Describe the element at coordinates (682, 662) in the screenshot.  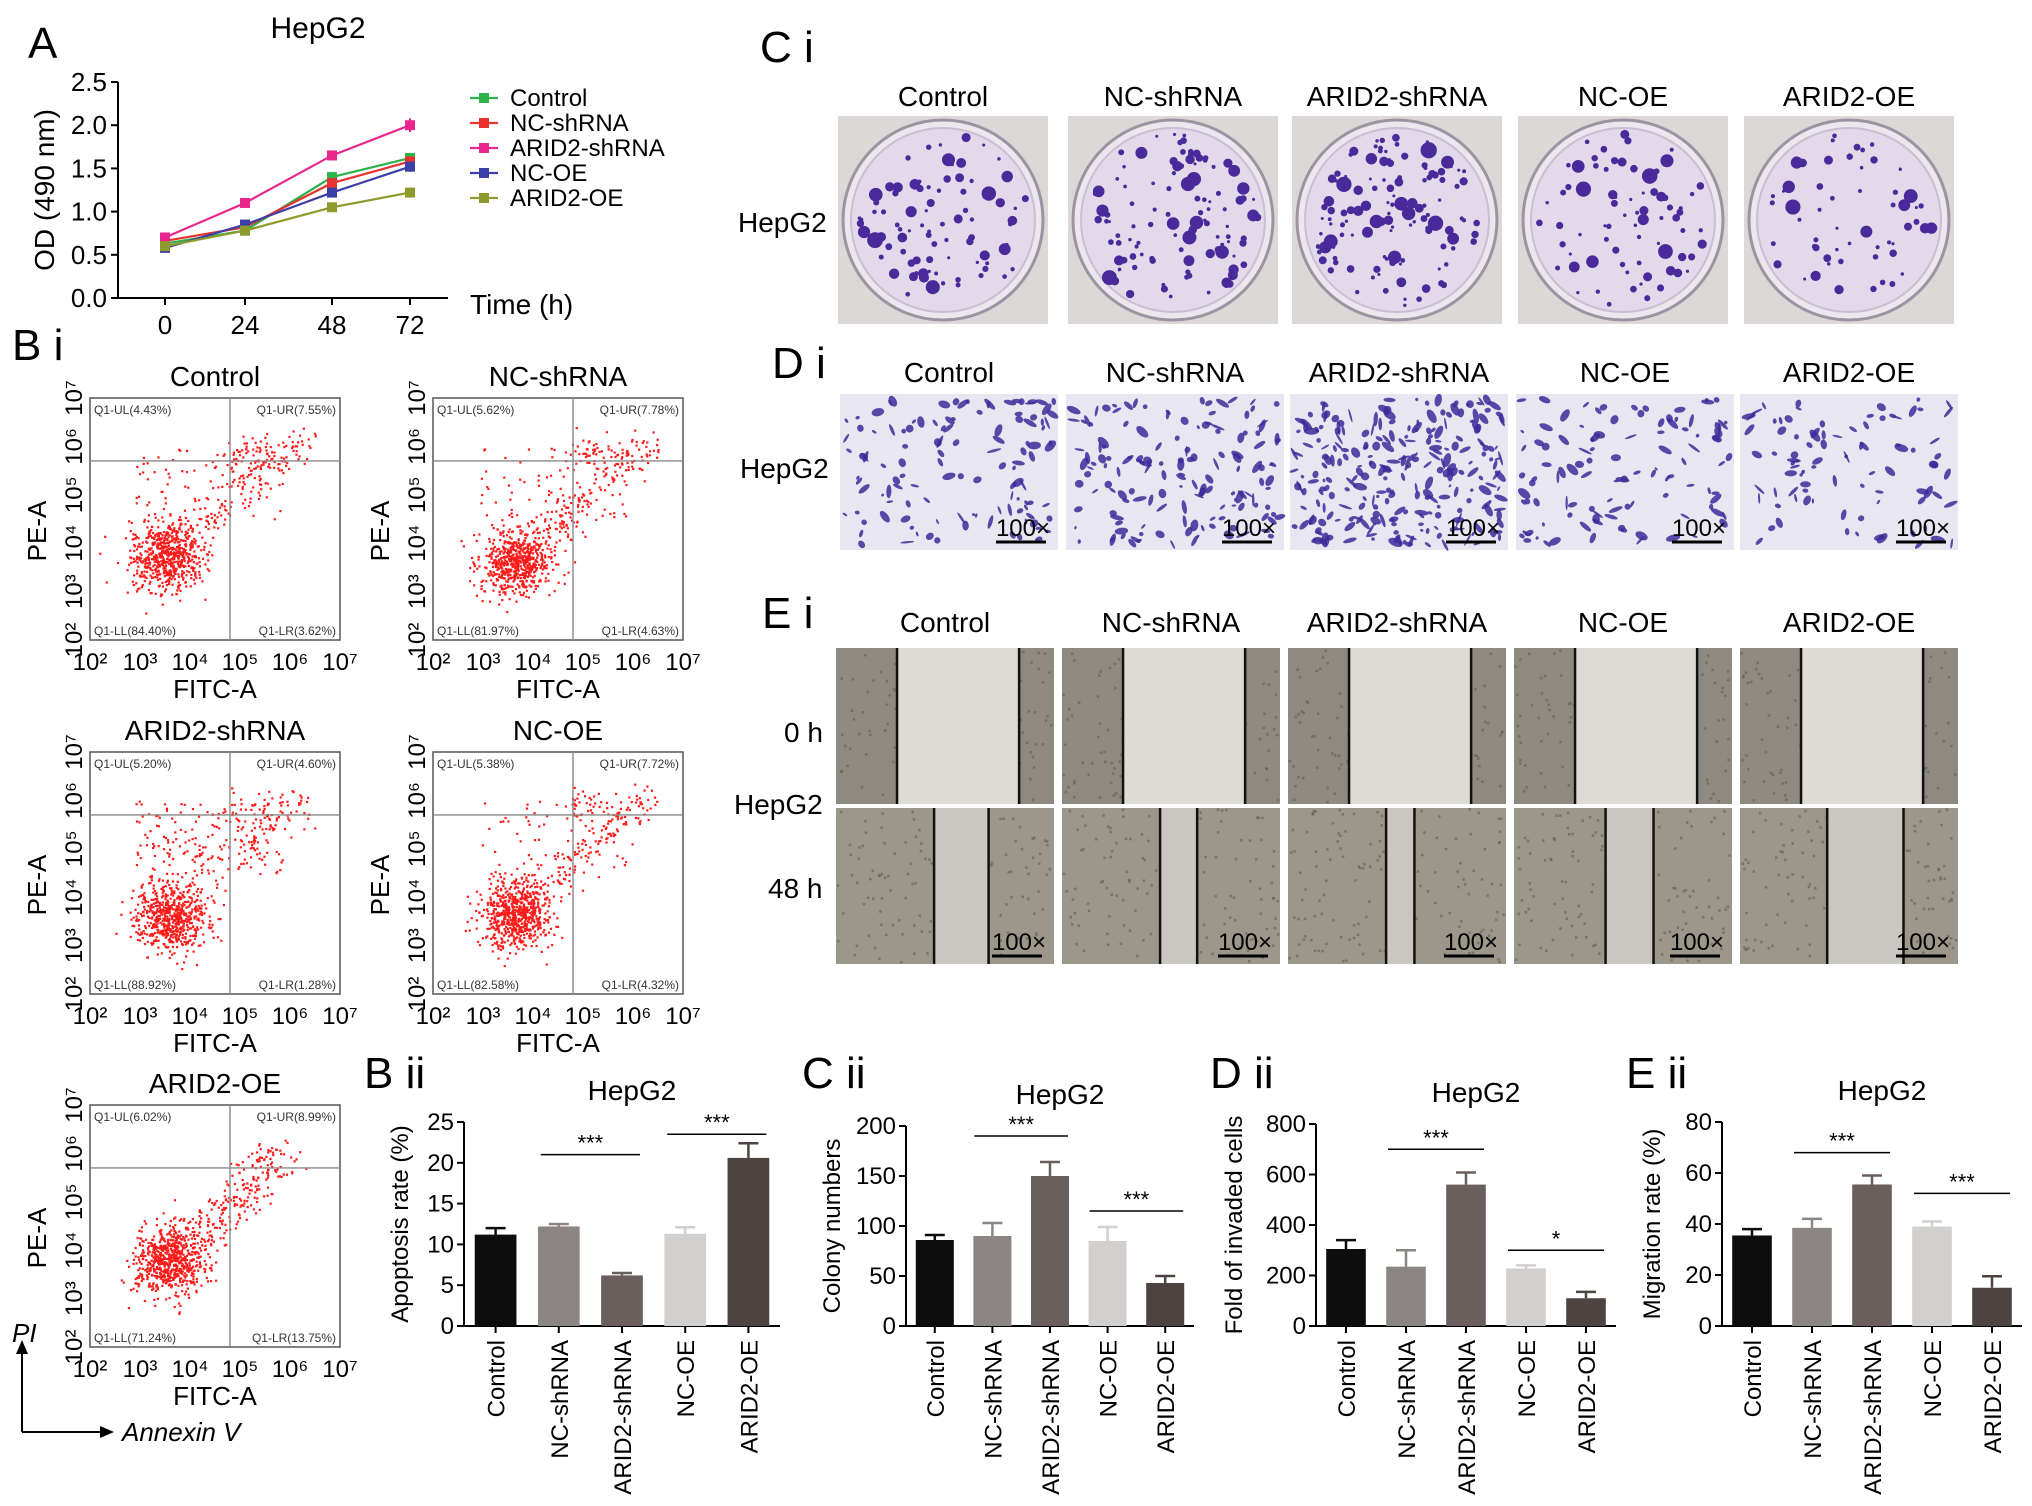
I see `flow-x-tick: 10⁷` at that location.